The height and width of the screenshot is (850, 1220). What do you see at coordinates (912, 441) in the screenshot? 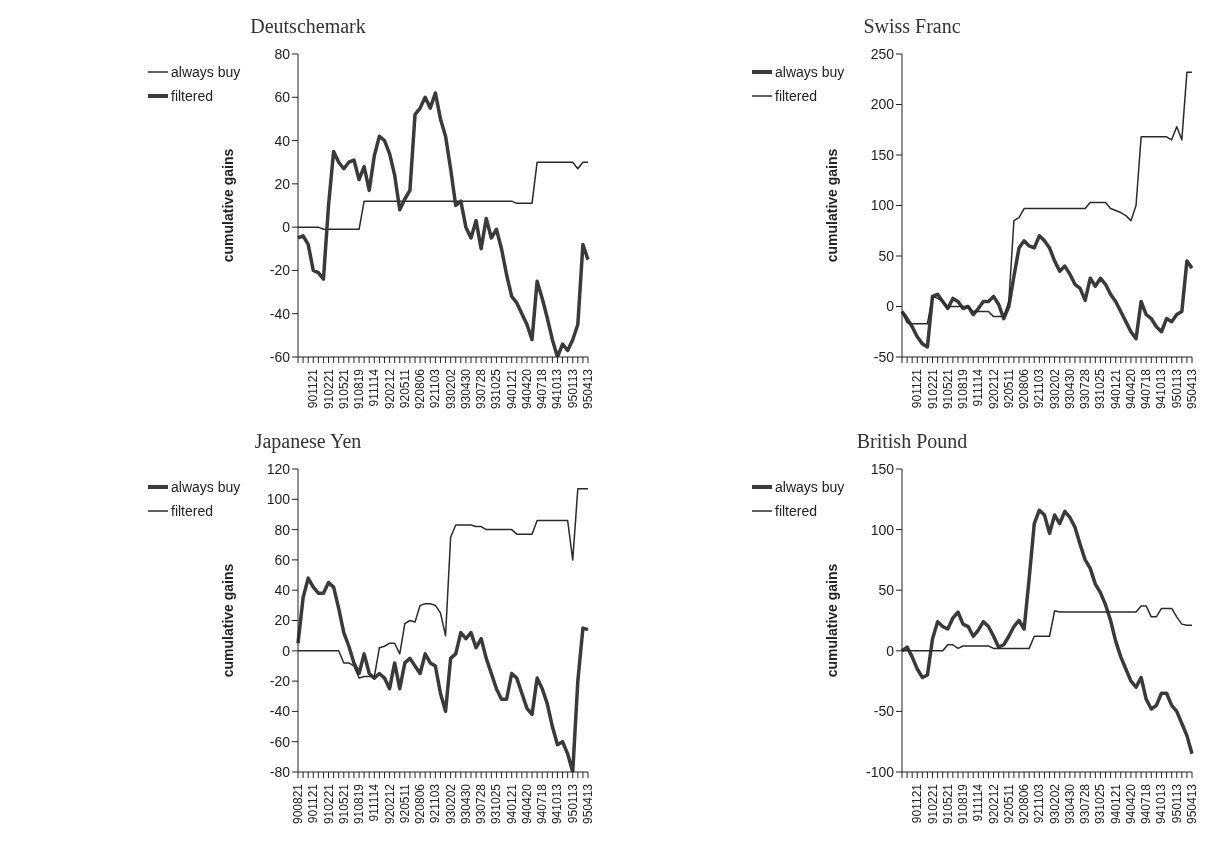
I see `chart-title: British Pound` at bounding box center [912, 441].